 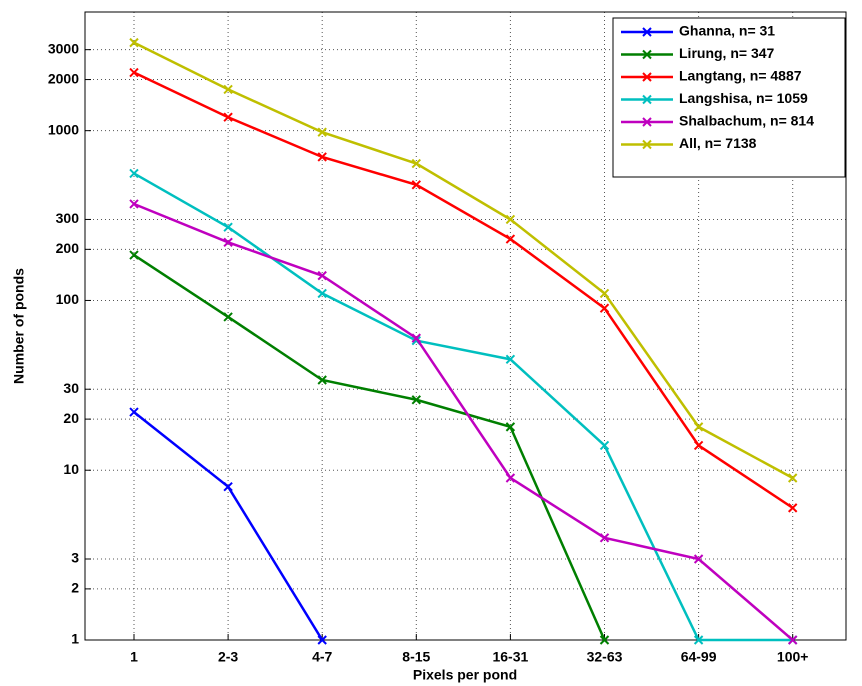 What do you see at coordinates (71, 388) in the screenshot?
I see `y-tick-label: 30` at bounding box center [71, 388].